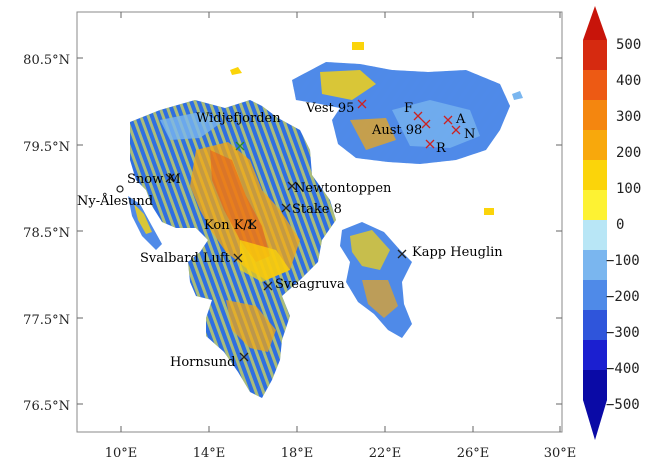  What do you see at coordinates (408, 108) in the screenshot?
I see `label-f: F` at bounding box center [408, 108].